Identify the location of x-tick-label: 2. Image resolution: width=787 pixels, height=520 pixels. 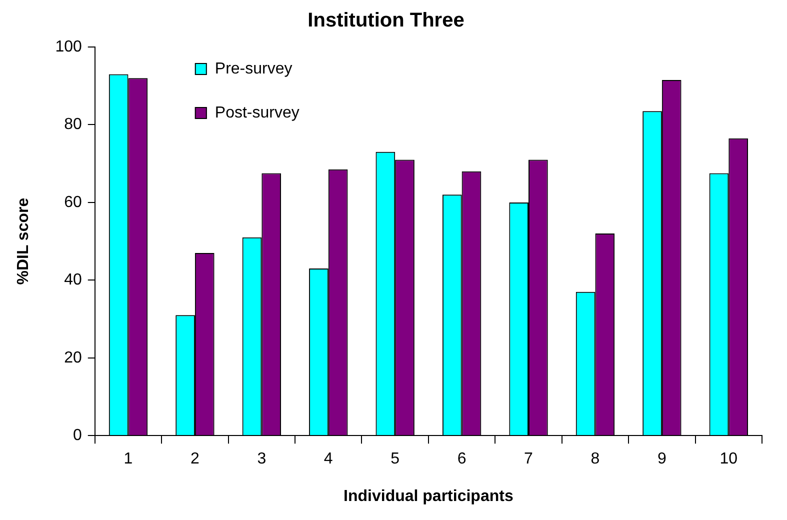
(195, 459).